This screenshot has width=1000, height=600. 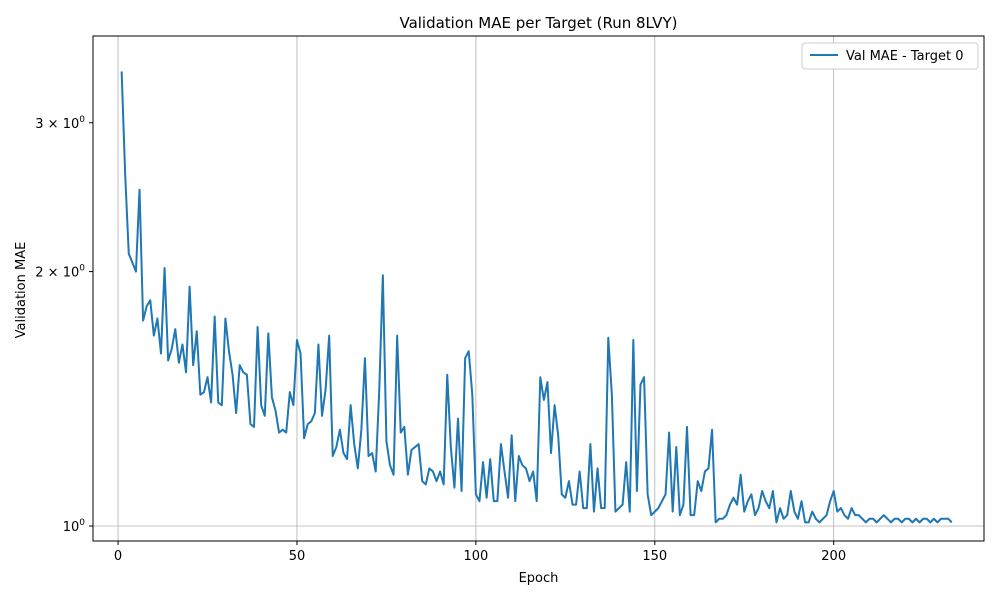 What do you see at coordinates (297, 556) in the screenshot?
I see `x-tick-label: 50` at bounding box center [297, 556].